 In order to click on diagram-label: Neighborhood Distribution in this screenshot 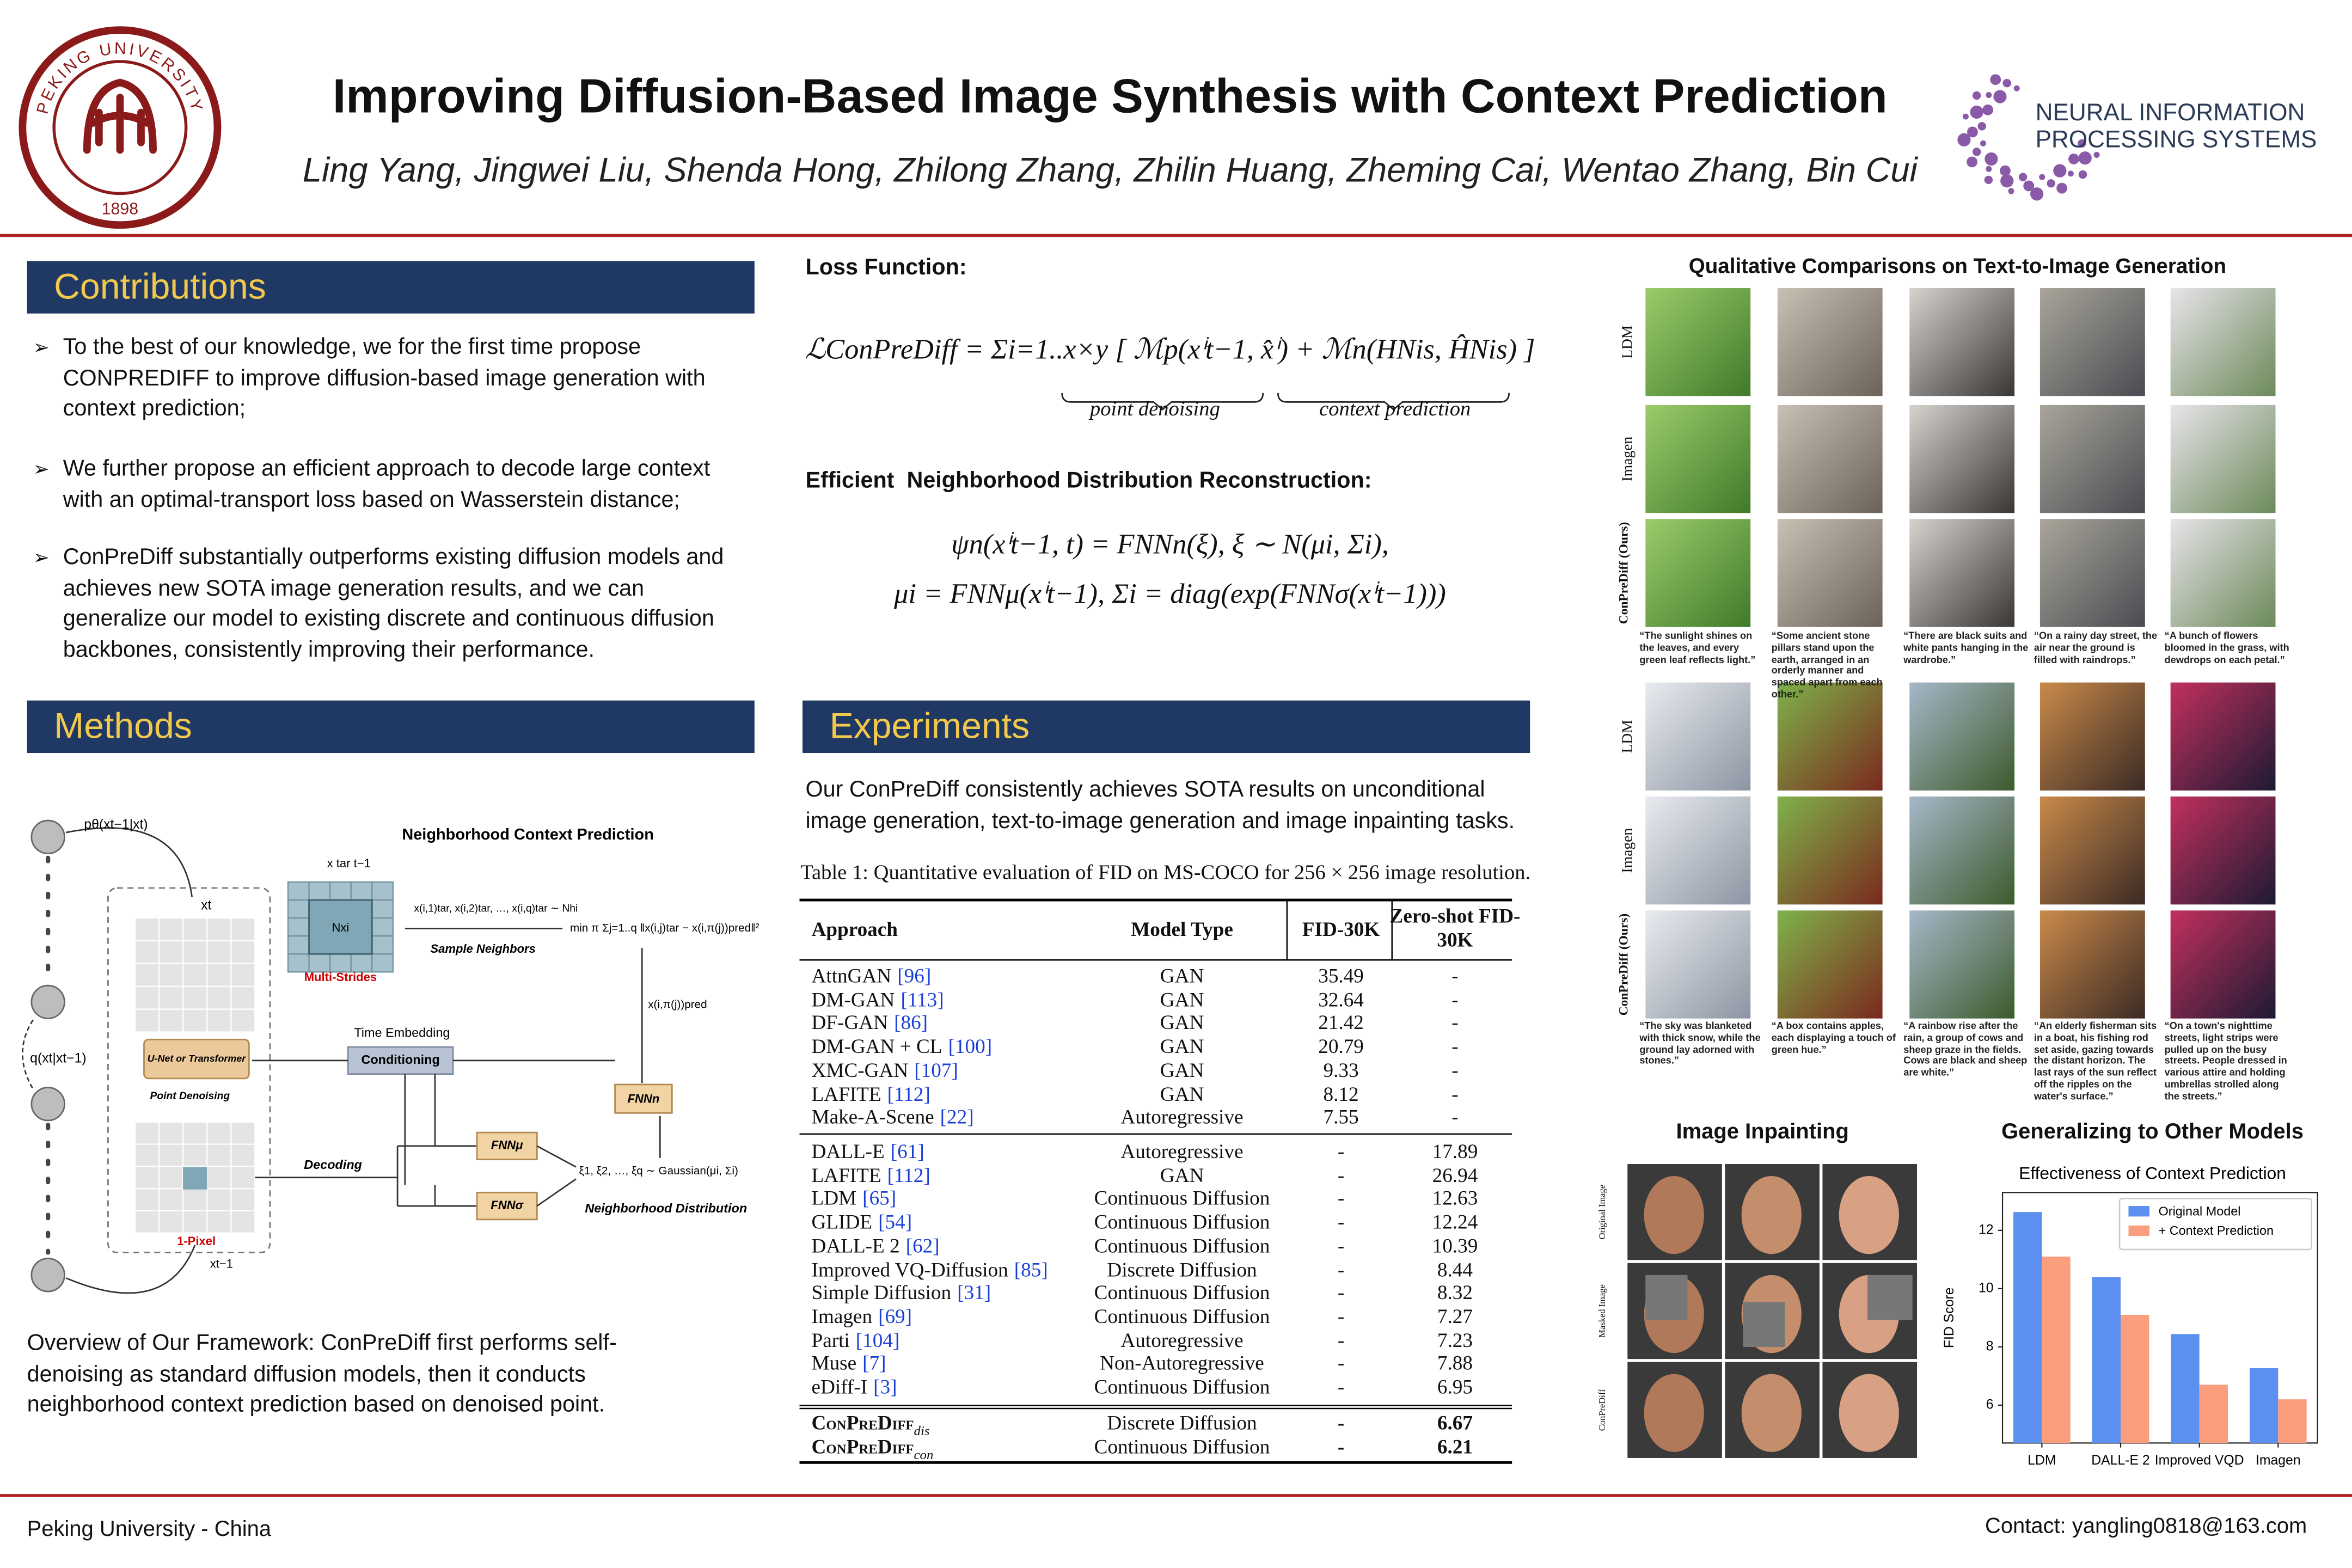, I will do `click(666, 1208)`.